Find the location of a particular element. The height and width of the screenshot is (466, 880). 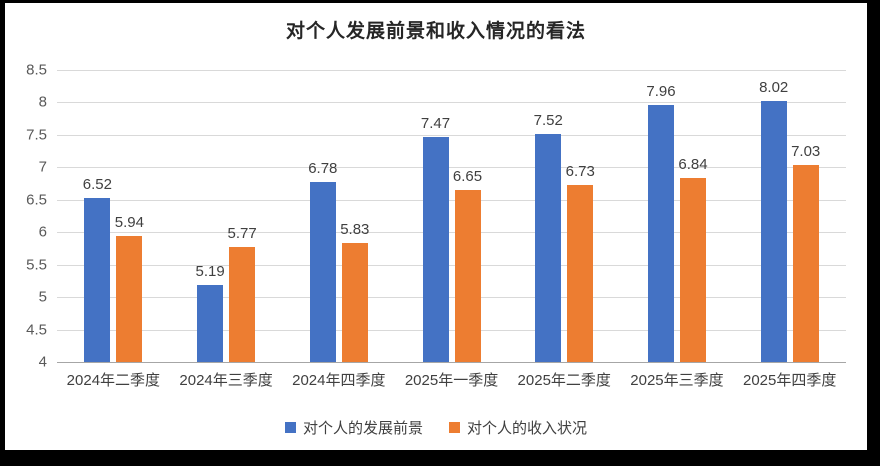

x-tick-label: 2024年四季度 is located at coordinates (339, 380).